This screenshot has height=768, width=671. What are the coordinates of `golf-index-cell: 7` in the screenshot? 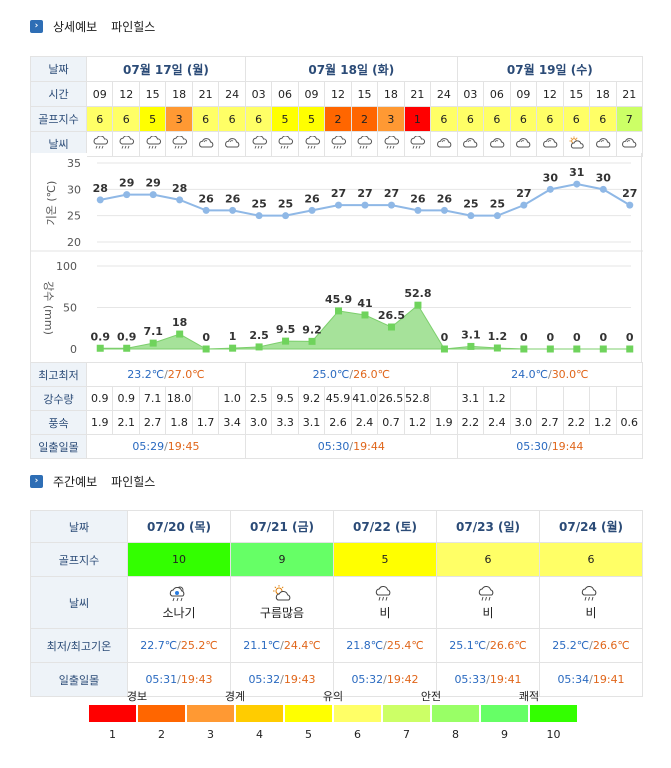 It's located at (629, 119).